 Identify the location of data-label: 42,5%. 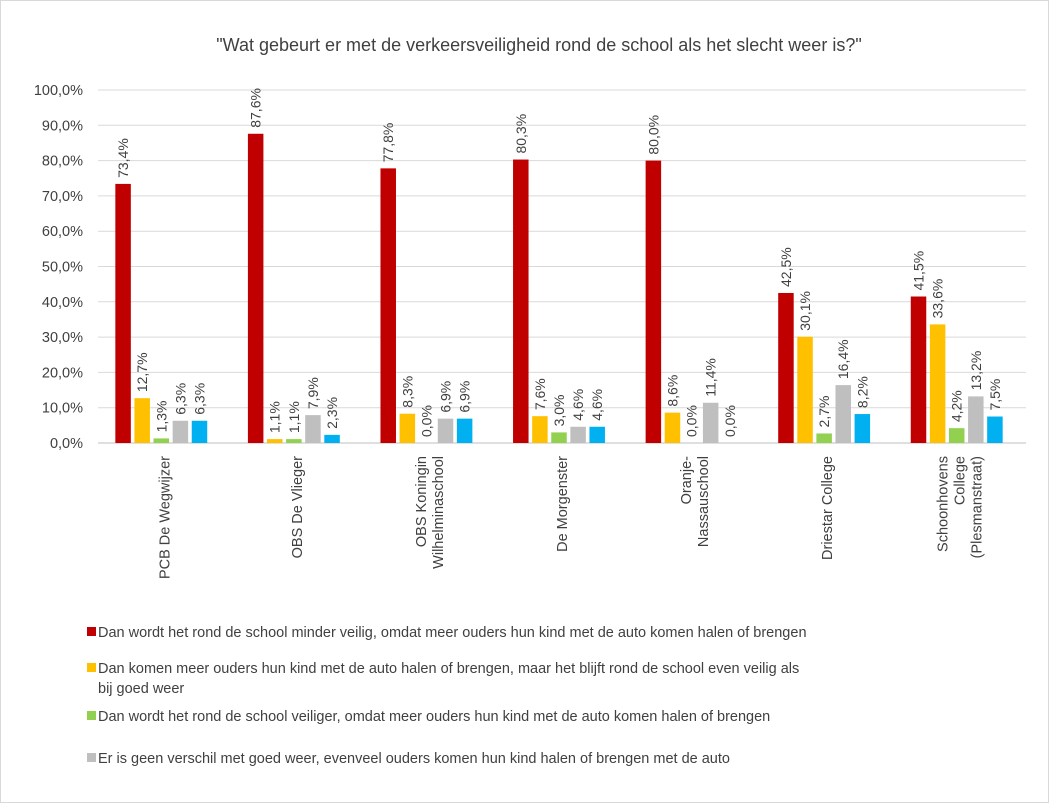
(786, 267).